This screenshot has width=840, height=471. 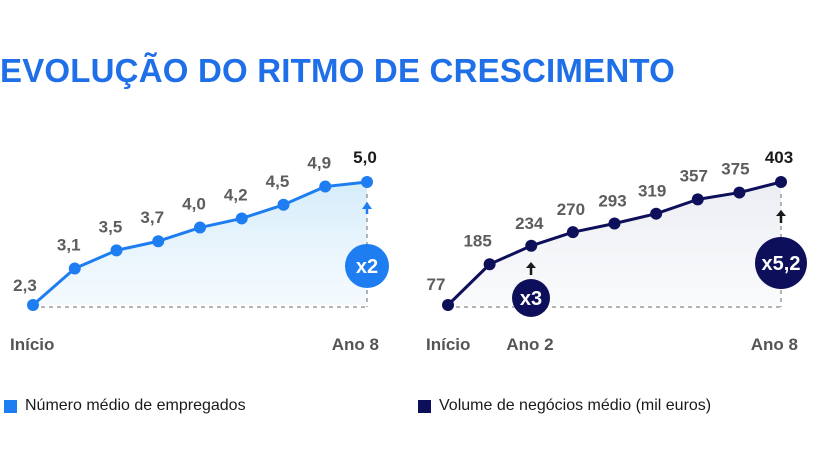 What do you see at coordinates (612, 201) in the screenshot?
I see `volume-value-label: 293` at bounding box center [612, 201].